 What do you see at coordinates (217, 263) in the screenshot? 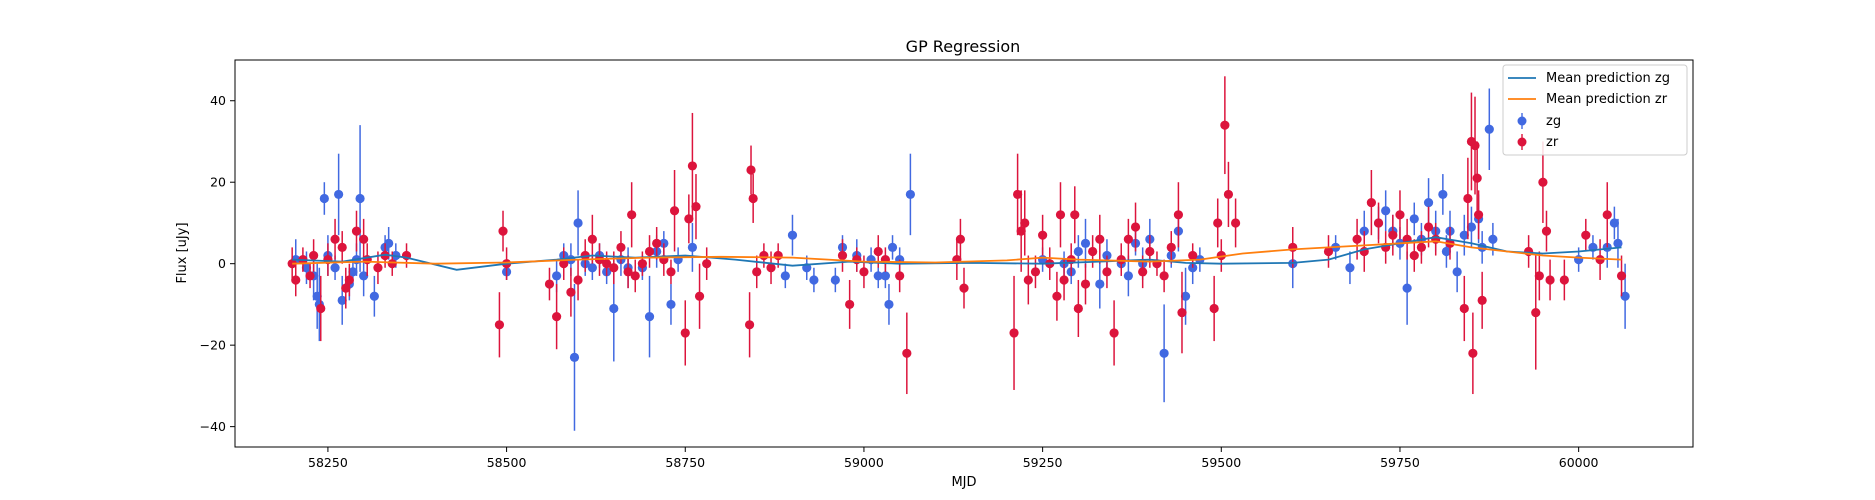
I see `y-axis-ticks: −40 −20 0 20 40` at bounding box center [217, 263].